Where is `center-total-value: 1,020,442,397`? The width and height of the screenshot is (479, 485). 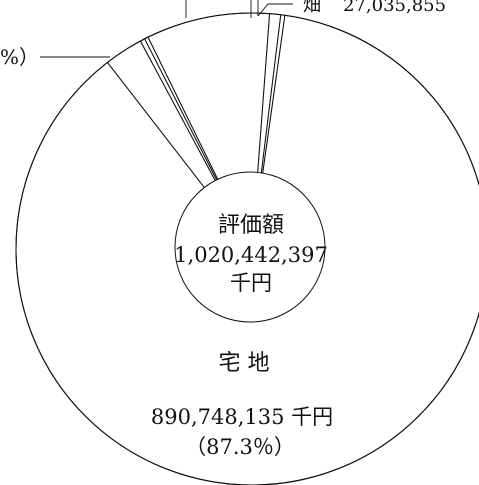 center-total-value: 1,020,442,397 is located at coordinates (251, 255).